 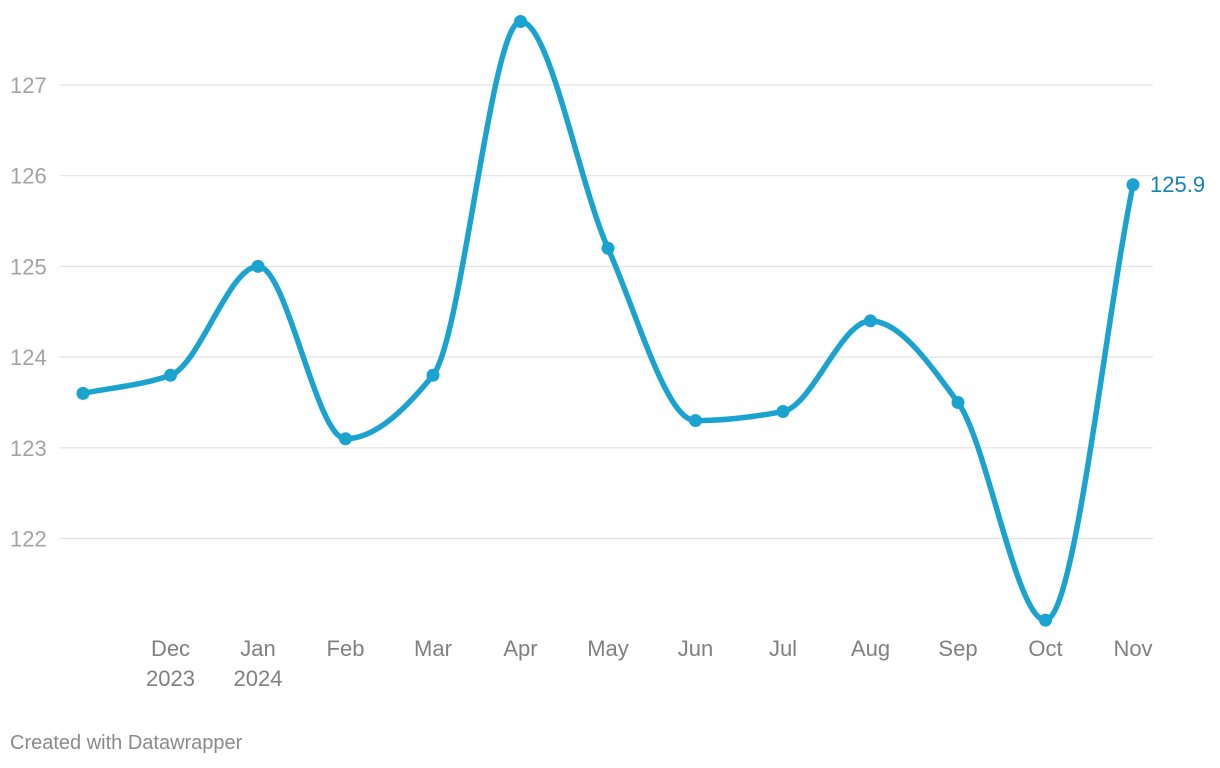 What do you see at coordinates (1045, 648) in the screenshot?
I see `x-tick-label: Oct` at bounding box center [1045, 648].